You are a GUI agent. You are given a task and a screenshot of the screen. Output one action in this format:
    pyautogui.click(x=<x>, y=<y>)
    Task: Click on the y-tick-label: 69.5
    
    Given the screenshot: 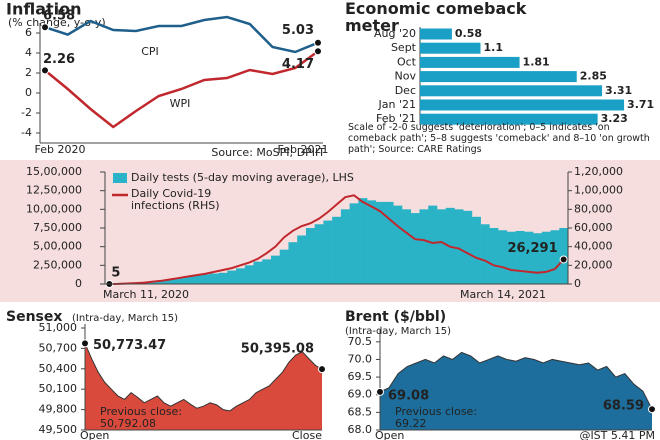 What is the action you would take?
    pyautogui.click(x=360, y=376)
    